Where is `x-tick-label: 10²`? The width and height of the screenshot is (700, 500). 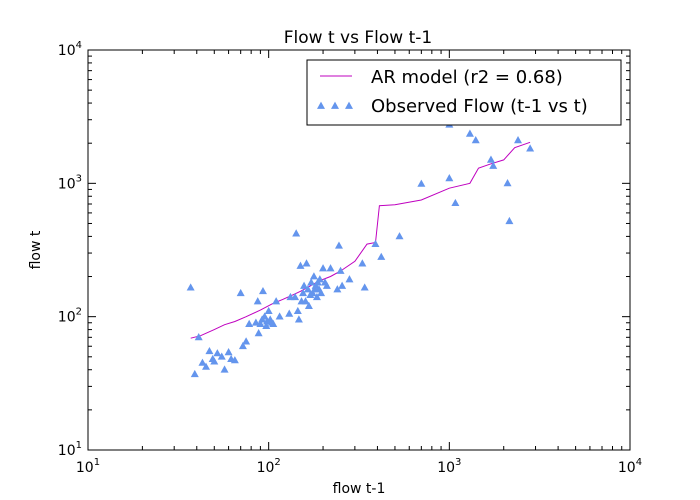
x-tick-label: 10² is located at coordinates (269, 466).